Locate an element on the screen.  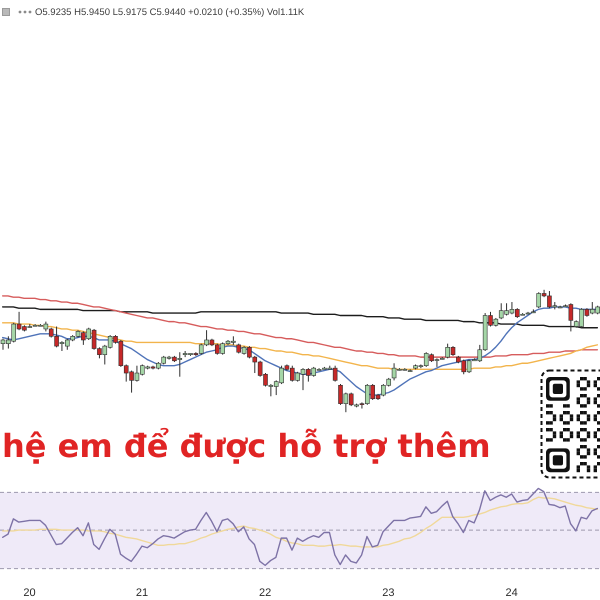
x-tick-label: 20 is located at coordinates (29, 593).